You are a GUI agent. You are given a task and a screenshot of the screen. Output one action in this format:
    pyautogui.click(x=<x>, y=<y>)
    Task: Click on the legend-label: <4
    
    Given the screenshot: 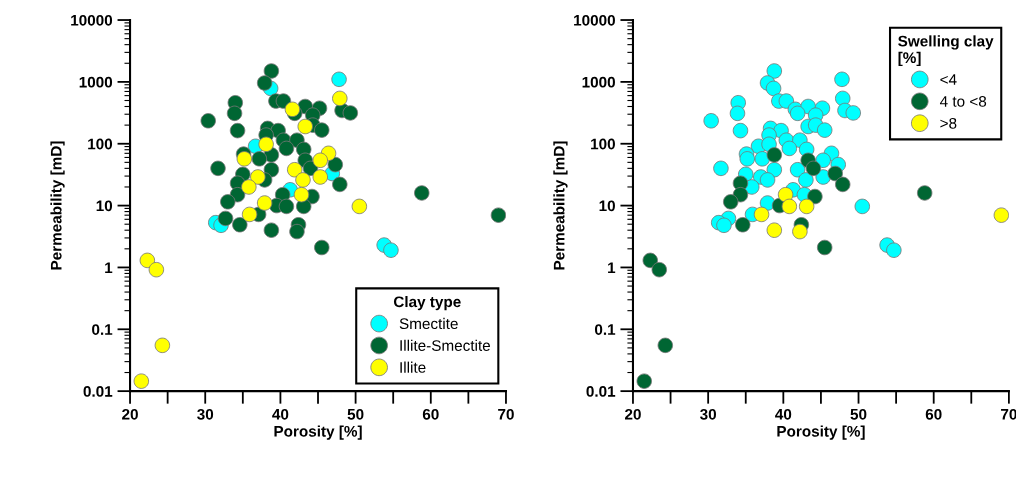 What is the action you would take?
    pyautogui.click(x=948, y=79)
    